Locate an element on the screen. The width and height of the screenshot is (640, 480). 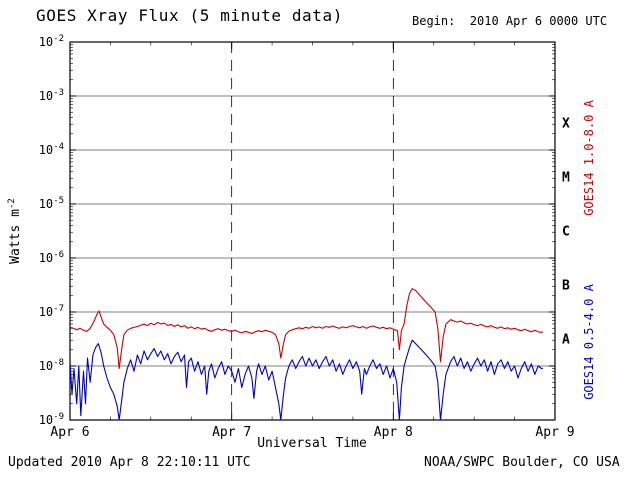
begin-time-label: Begin: 2010 Apr 6 0000 UTC is located at coordinates (510, 21).